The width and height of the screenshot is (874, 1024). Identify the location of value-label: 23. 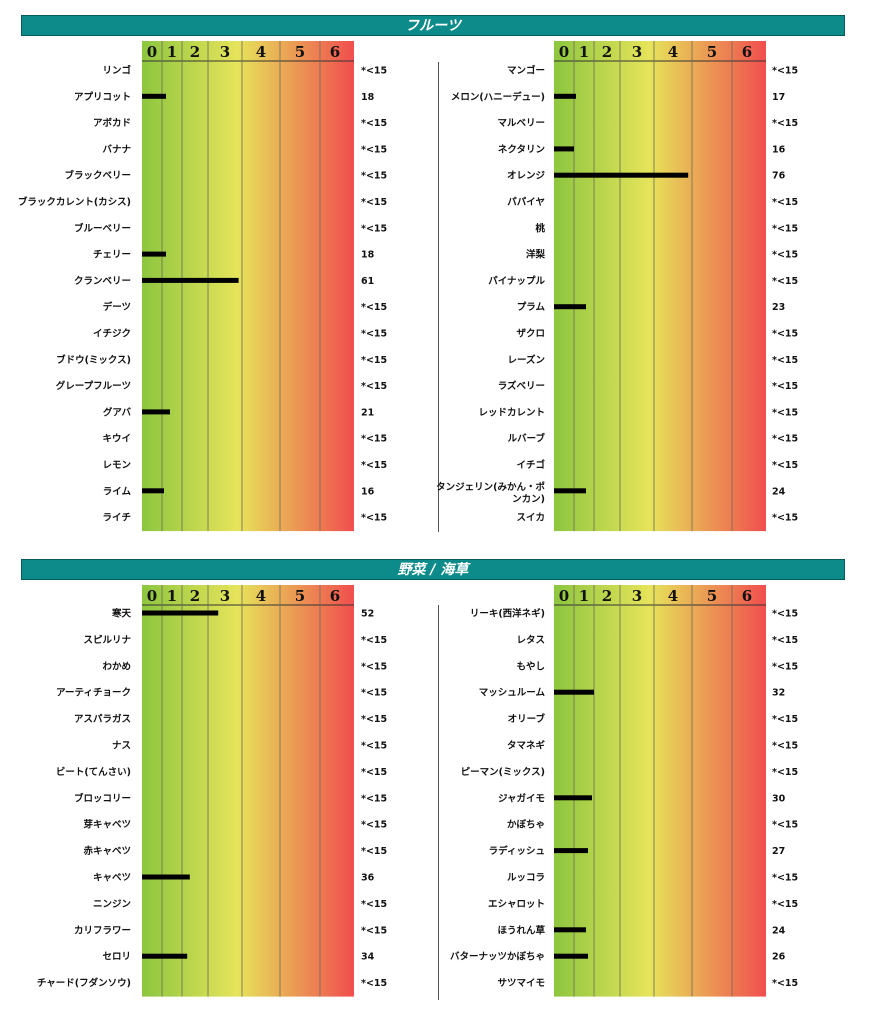
(778, 307).